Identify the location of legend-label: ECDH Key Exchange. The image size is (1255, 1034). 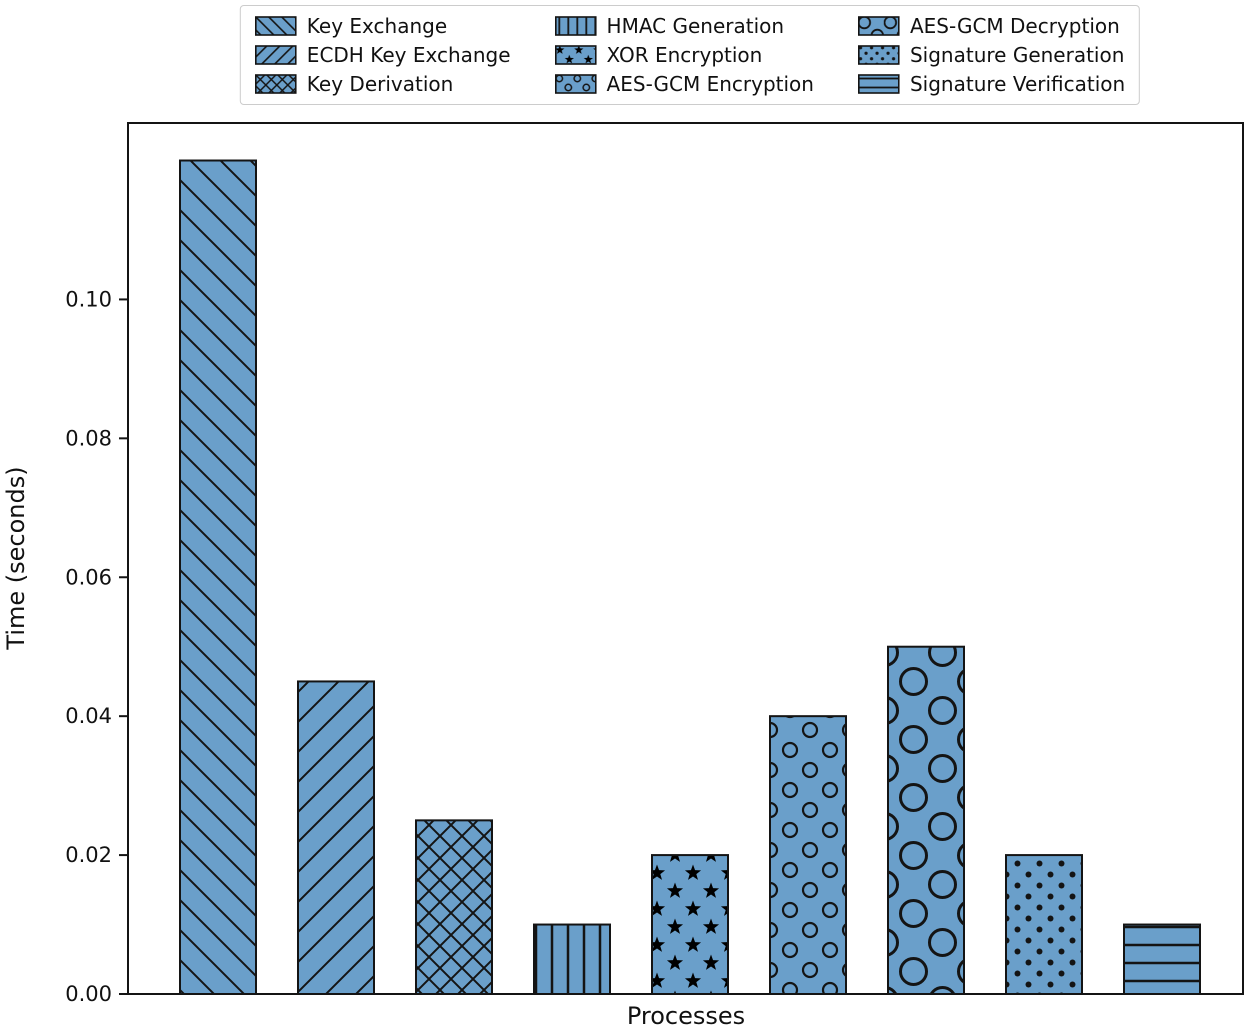
(408, 55).